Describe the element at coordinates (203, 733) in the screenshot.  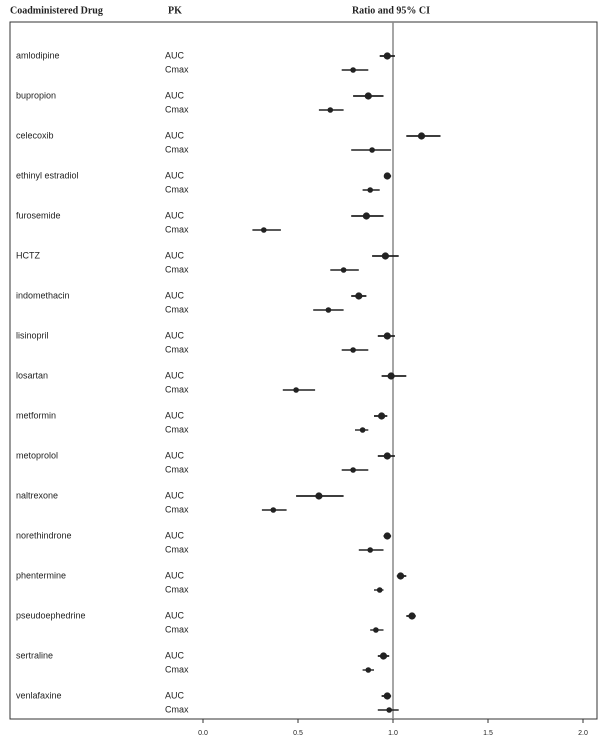
I see `x-tick-label: 0.0` at that location.